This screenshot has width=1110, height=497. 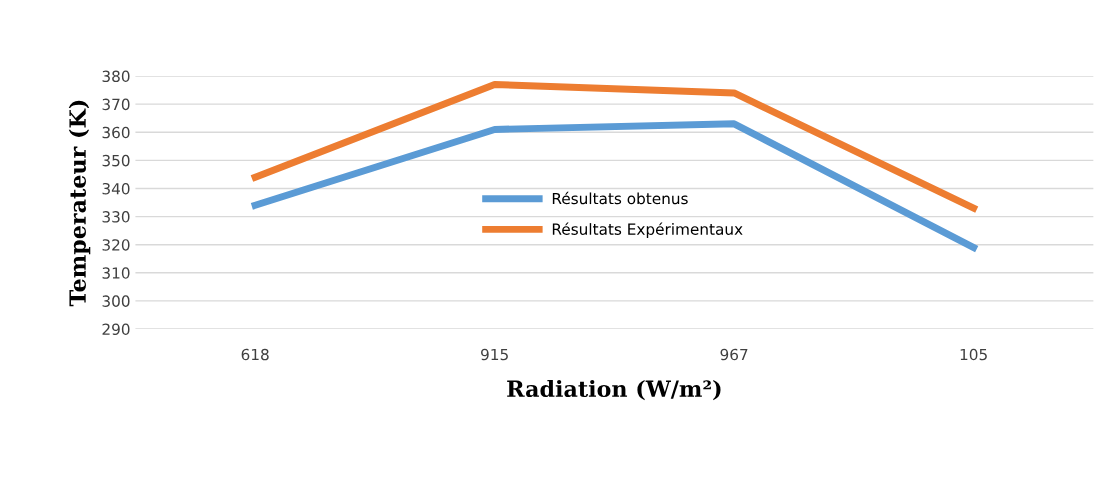 I want to click on y-tick-label: 300, so click(x=116, y=301).